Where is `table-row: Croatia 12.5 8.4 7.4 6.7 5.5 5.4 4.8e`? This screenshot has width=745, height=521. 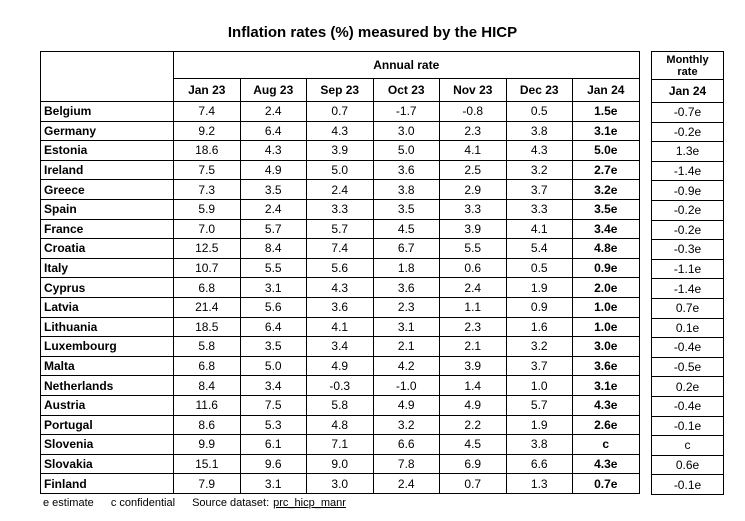
table-row: Croatia 12.5 8.4 7.4 6.7 5.5 5.4 4.8e is located at coordinates (340, 248).